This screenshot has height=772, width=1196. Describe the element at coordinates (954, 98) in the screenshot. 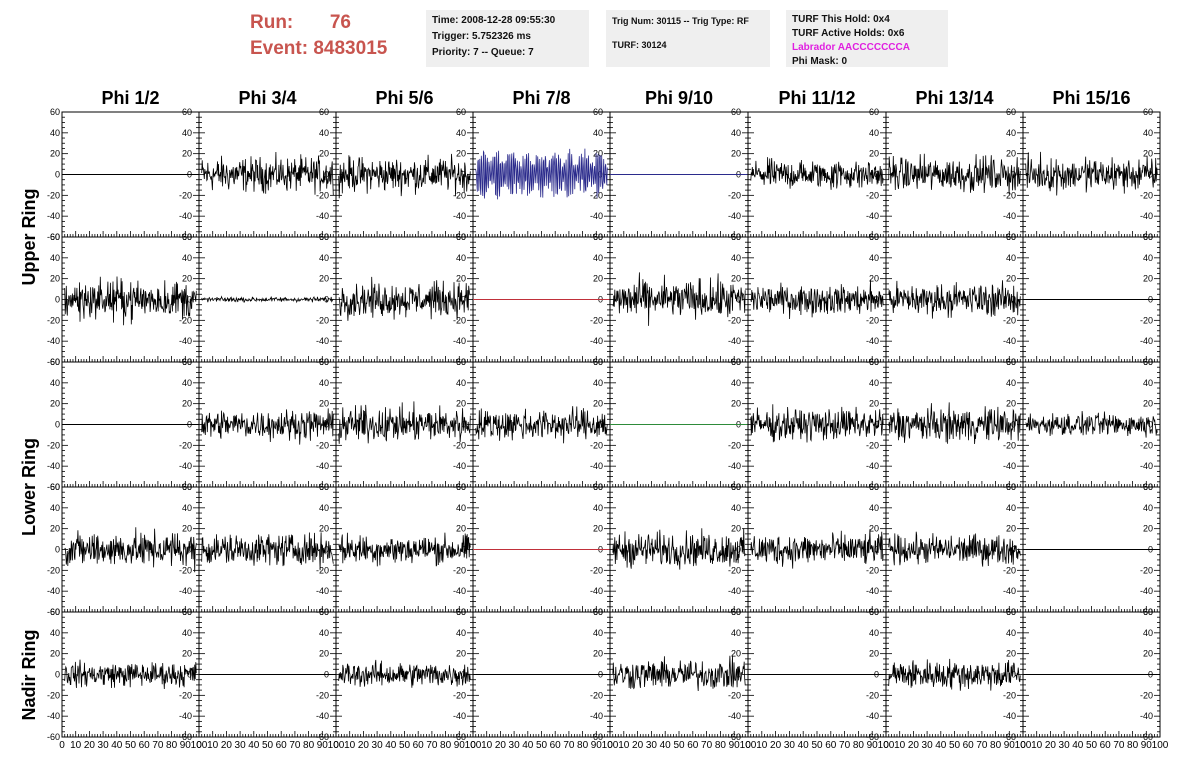

I see `column-header: Phi 13/14` at that location.